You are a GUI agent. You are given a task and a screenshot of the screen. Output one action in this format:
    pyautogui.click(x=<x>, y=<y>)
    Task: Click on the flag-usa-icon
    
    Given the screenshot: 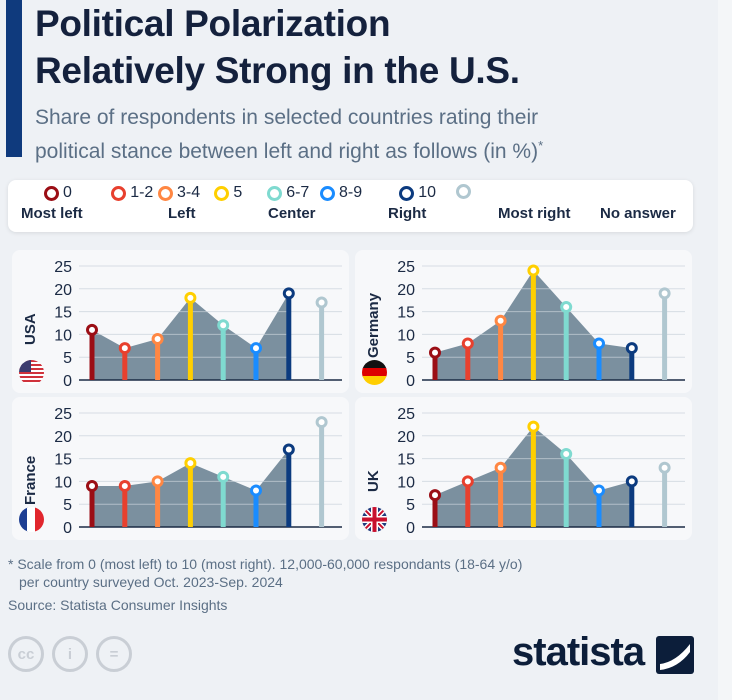 What is the action you would take?
    pyautogui.click(x=31, y=372)
    